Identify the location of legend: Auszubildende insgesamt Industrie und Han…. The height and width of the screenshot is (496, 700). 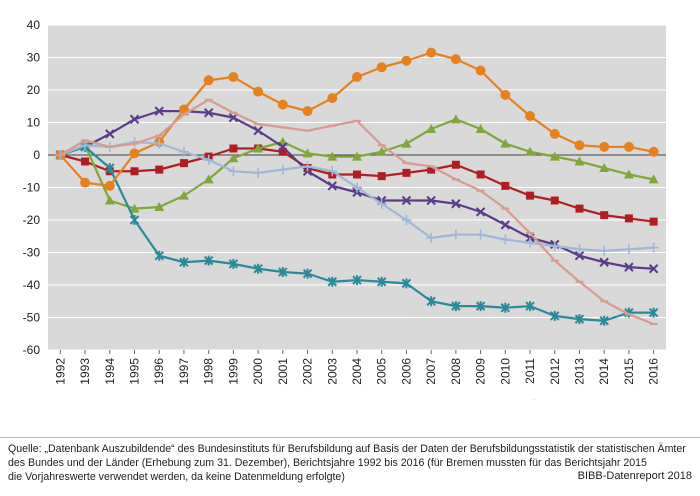
(340, 414).